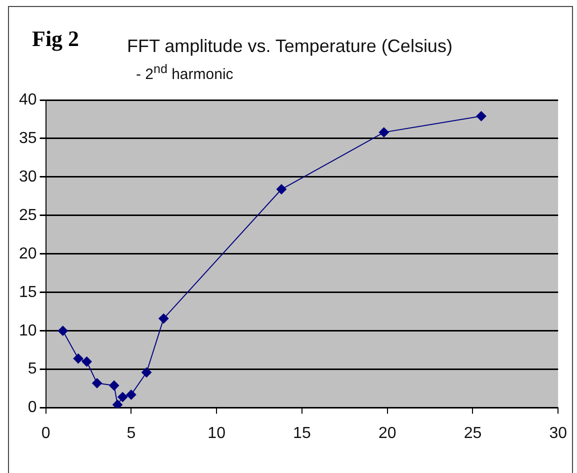 The width and height of the screenshot is (577, 473). Describe the element at coordinates (28, 331) in the screenshot. I see `y-tick-label: 10` at that location.